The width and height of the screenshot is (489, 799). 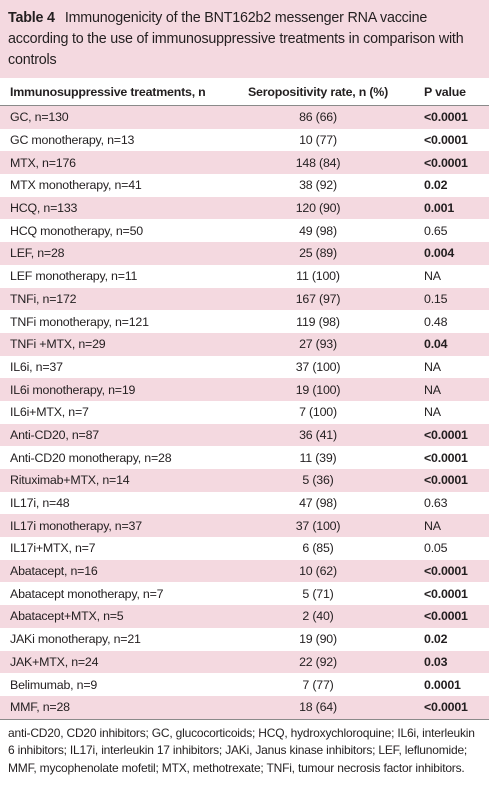 I want to click on table-cell: 0.48, so click(x=436, y=321).